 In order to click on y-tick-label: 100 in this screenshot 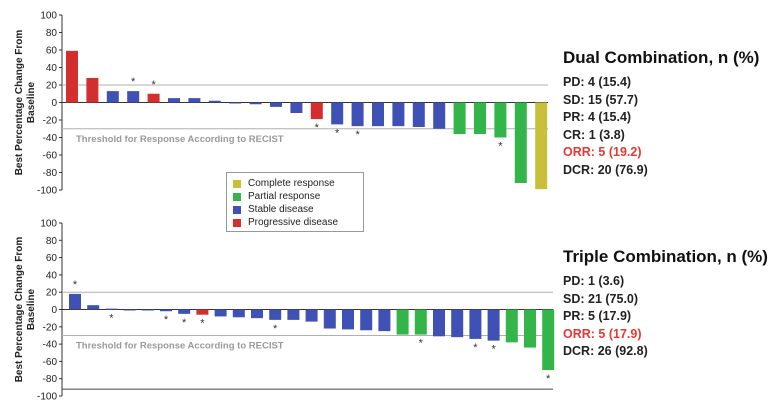, I will do `click(48, 16)`.